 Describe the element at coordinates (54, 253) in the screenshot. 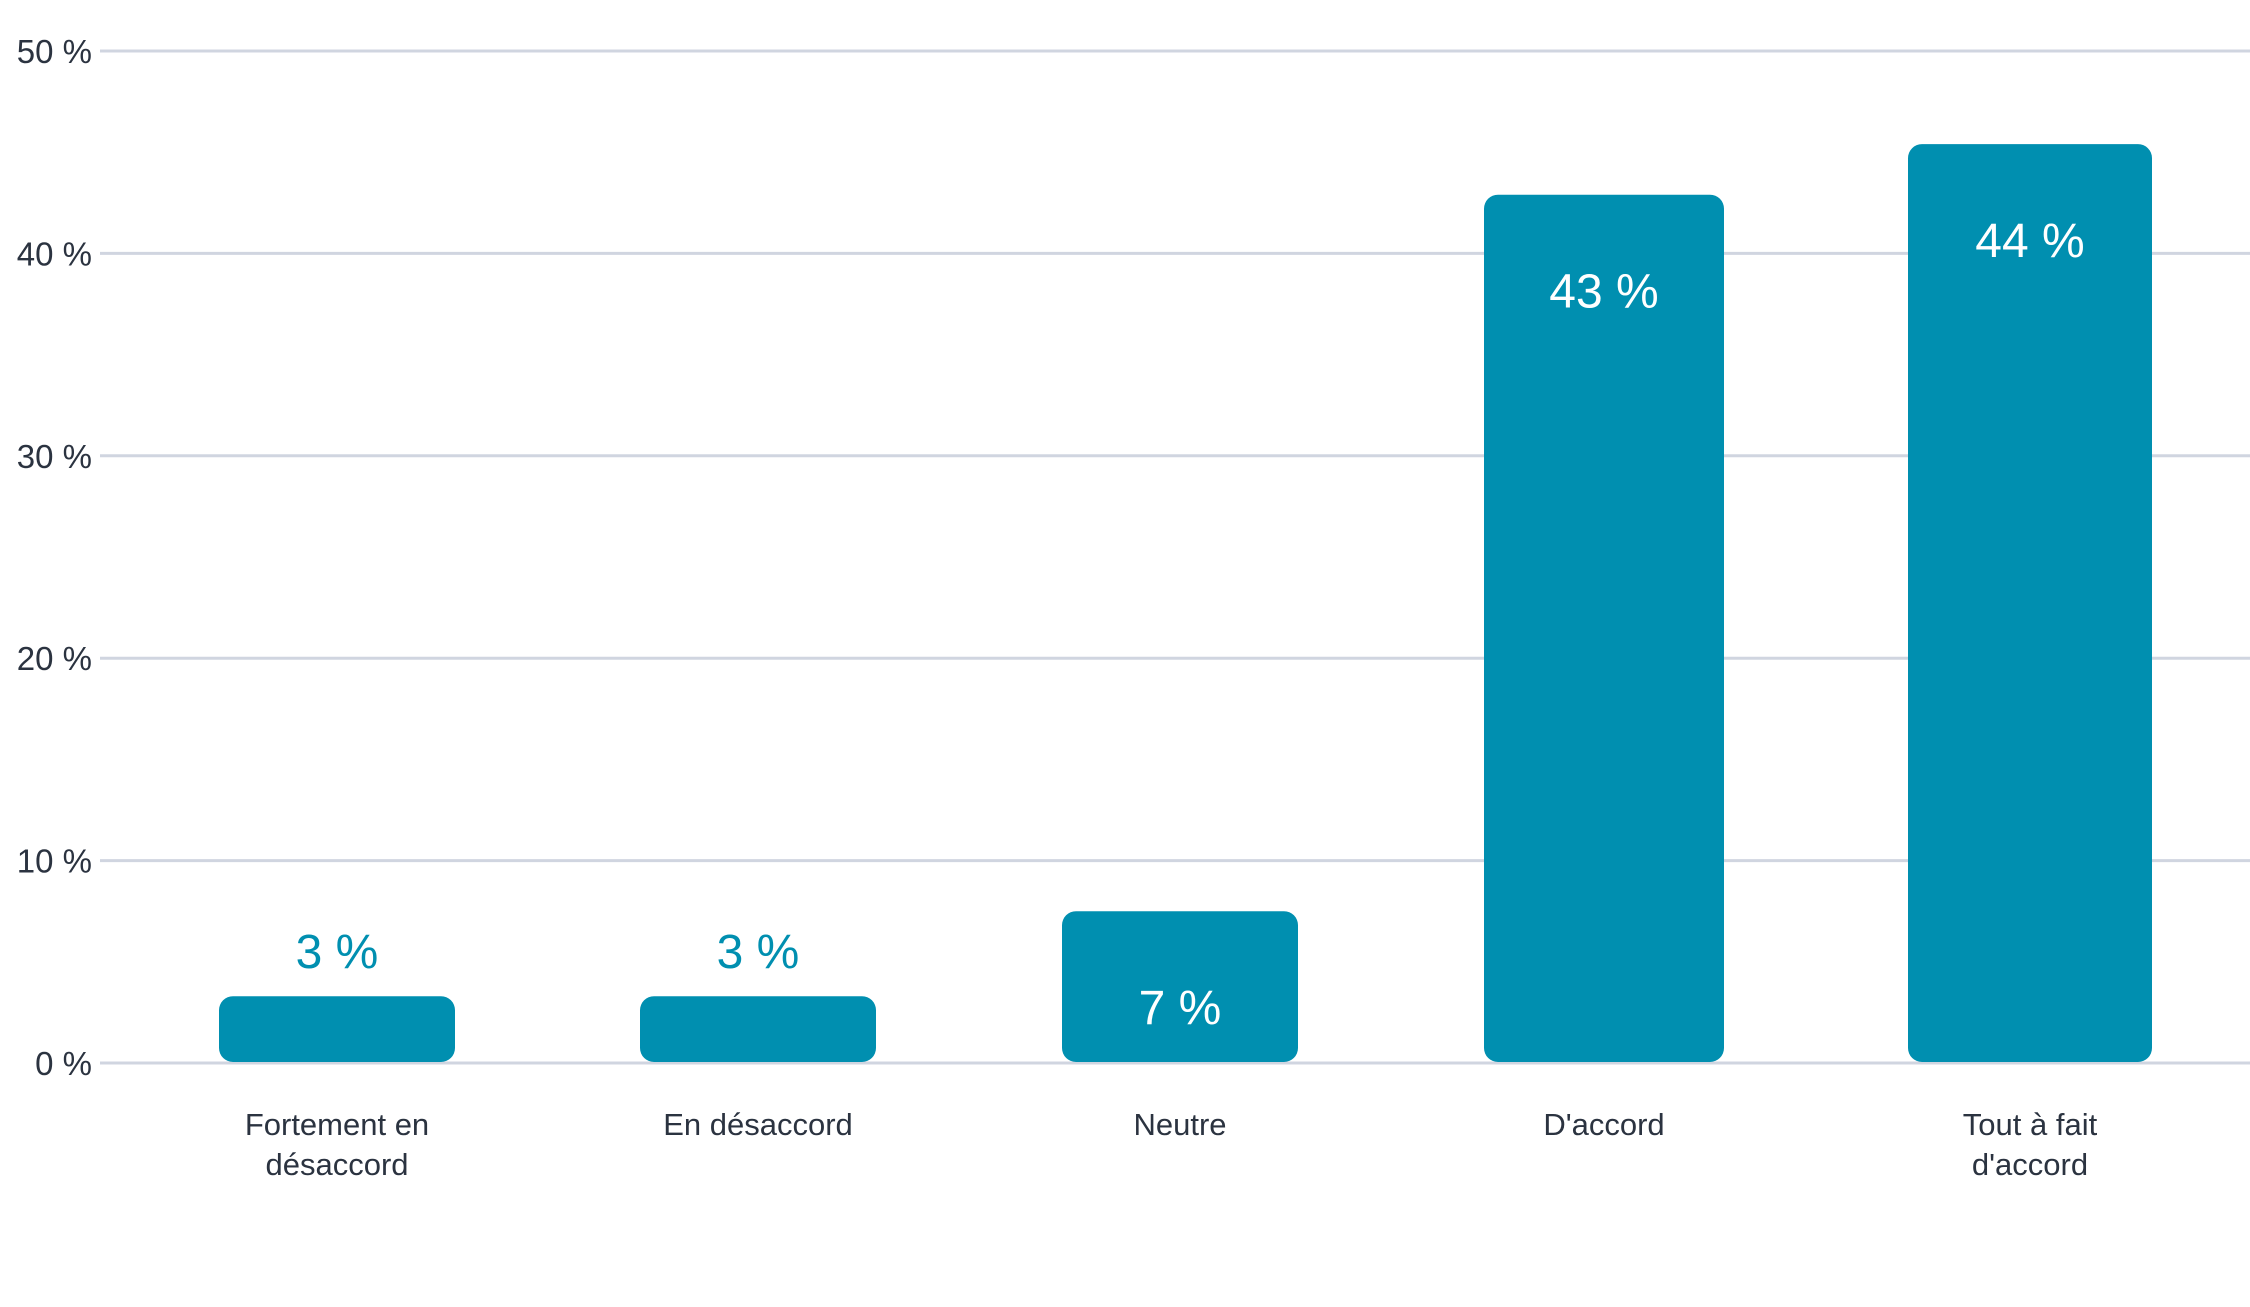

I see `y-tick-label-40: 40 %` at that location.